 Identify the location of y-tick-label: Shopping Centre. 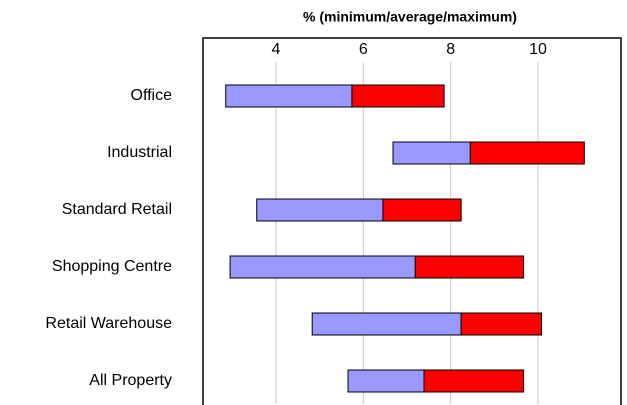
(112, 266).